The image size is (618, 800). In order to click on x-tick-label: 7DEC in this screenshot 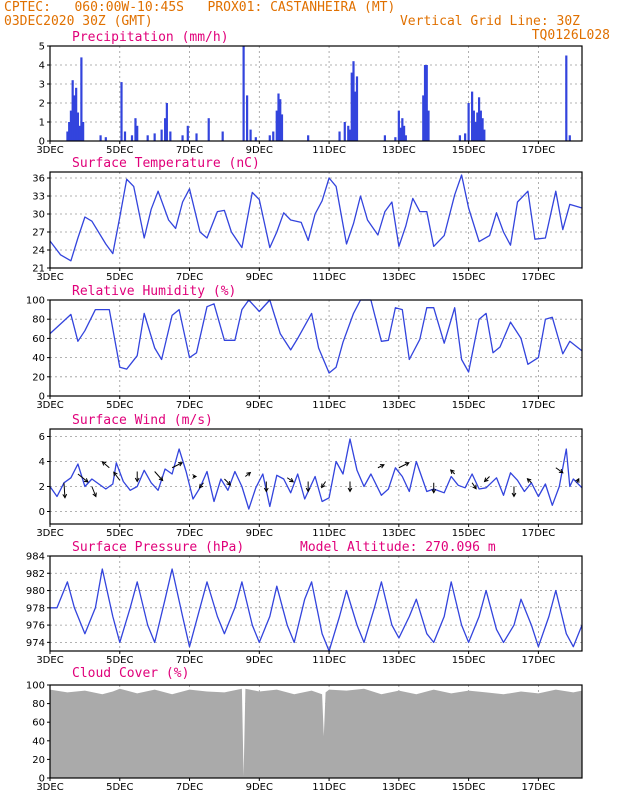, I will do `click(189, 277)`.